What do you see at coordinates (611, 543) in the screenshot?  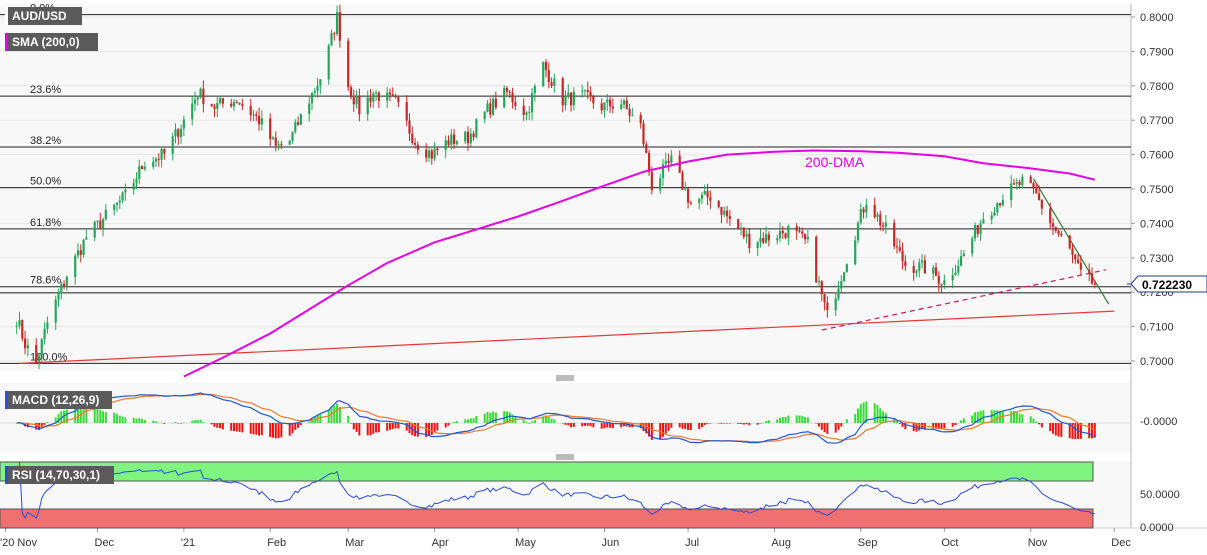 I see `x-tick-label: Jun` at bounding box center [611, 543].